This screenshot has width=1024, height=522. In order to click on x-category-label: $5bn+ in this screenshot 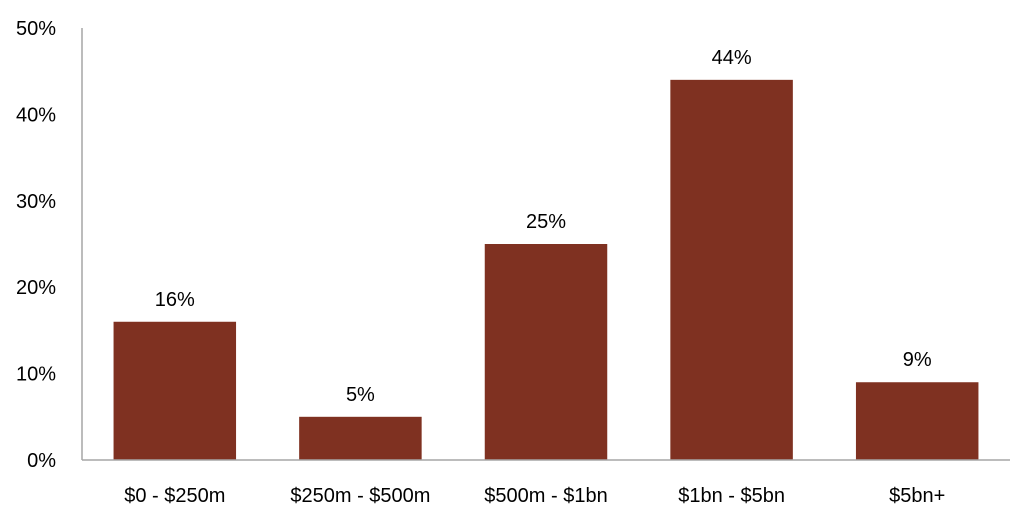, I will do `click(917, 496)`.